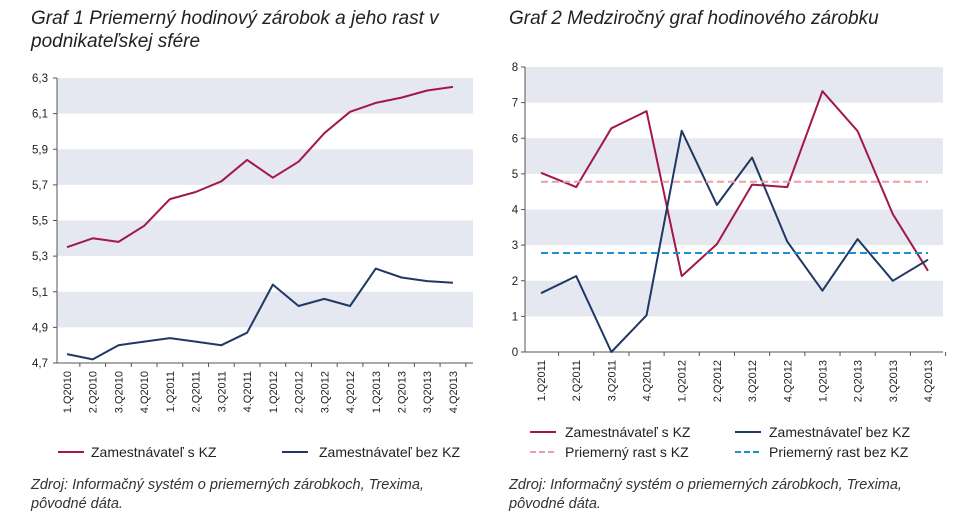 The height and width of the screenshot is (519, 976). I want to click on chart2-x-tick-label: 2.Q2011, so click(577, 380).